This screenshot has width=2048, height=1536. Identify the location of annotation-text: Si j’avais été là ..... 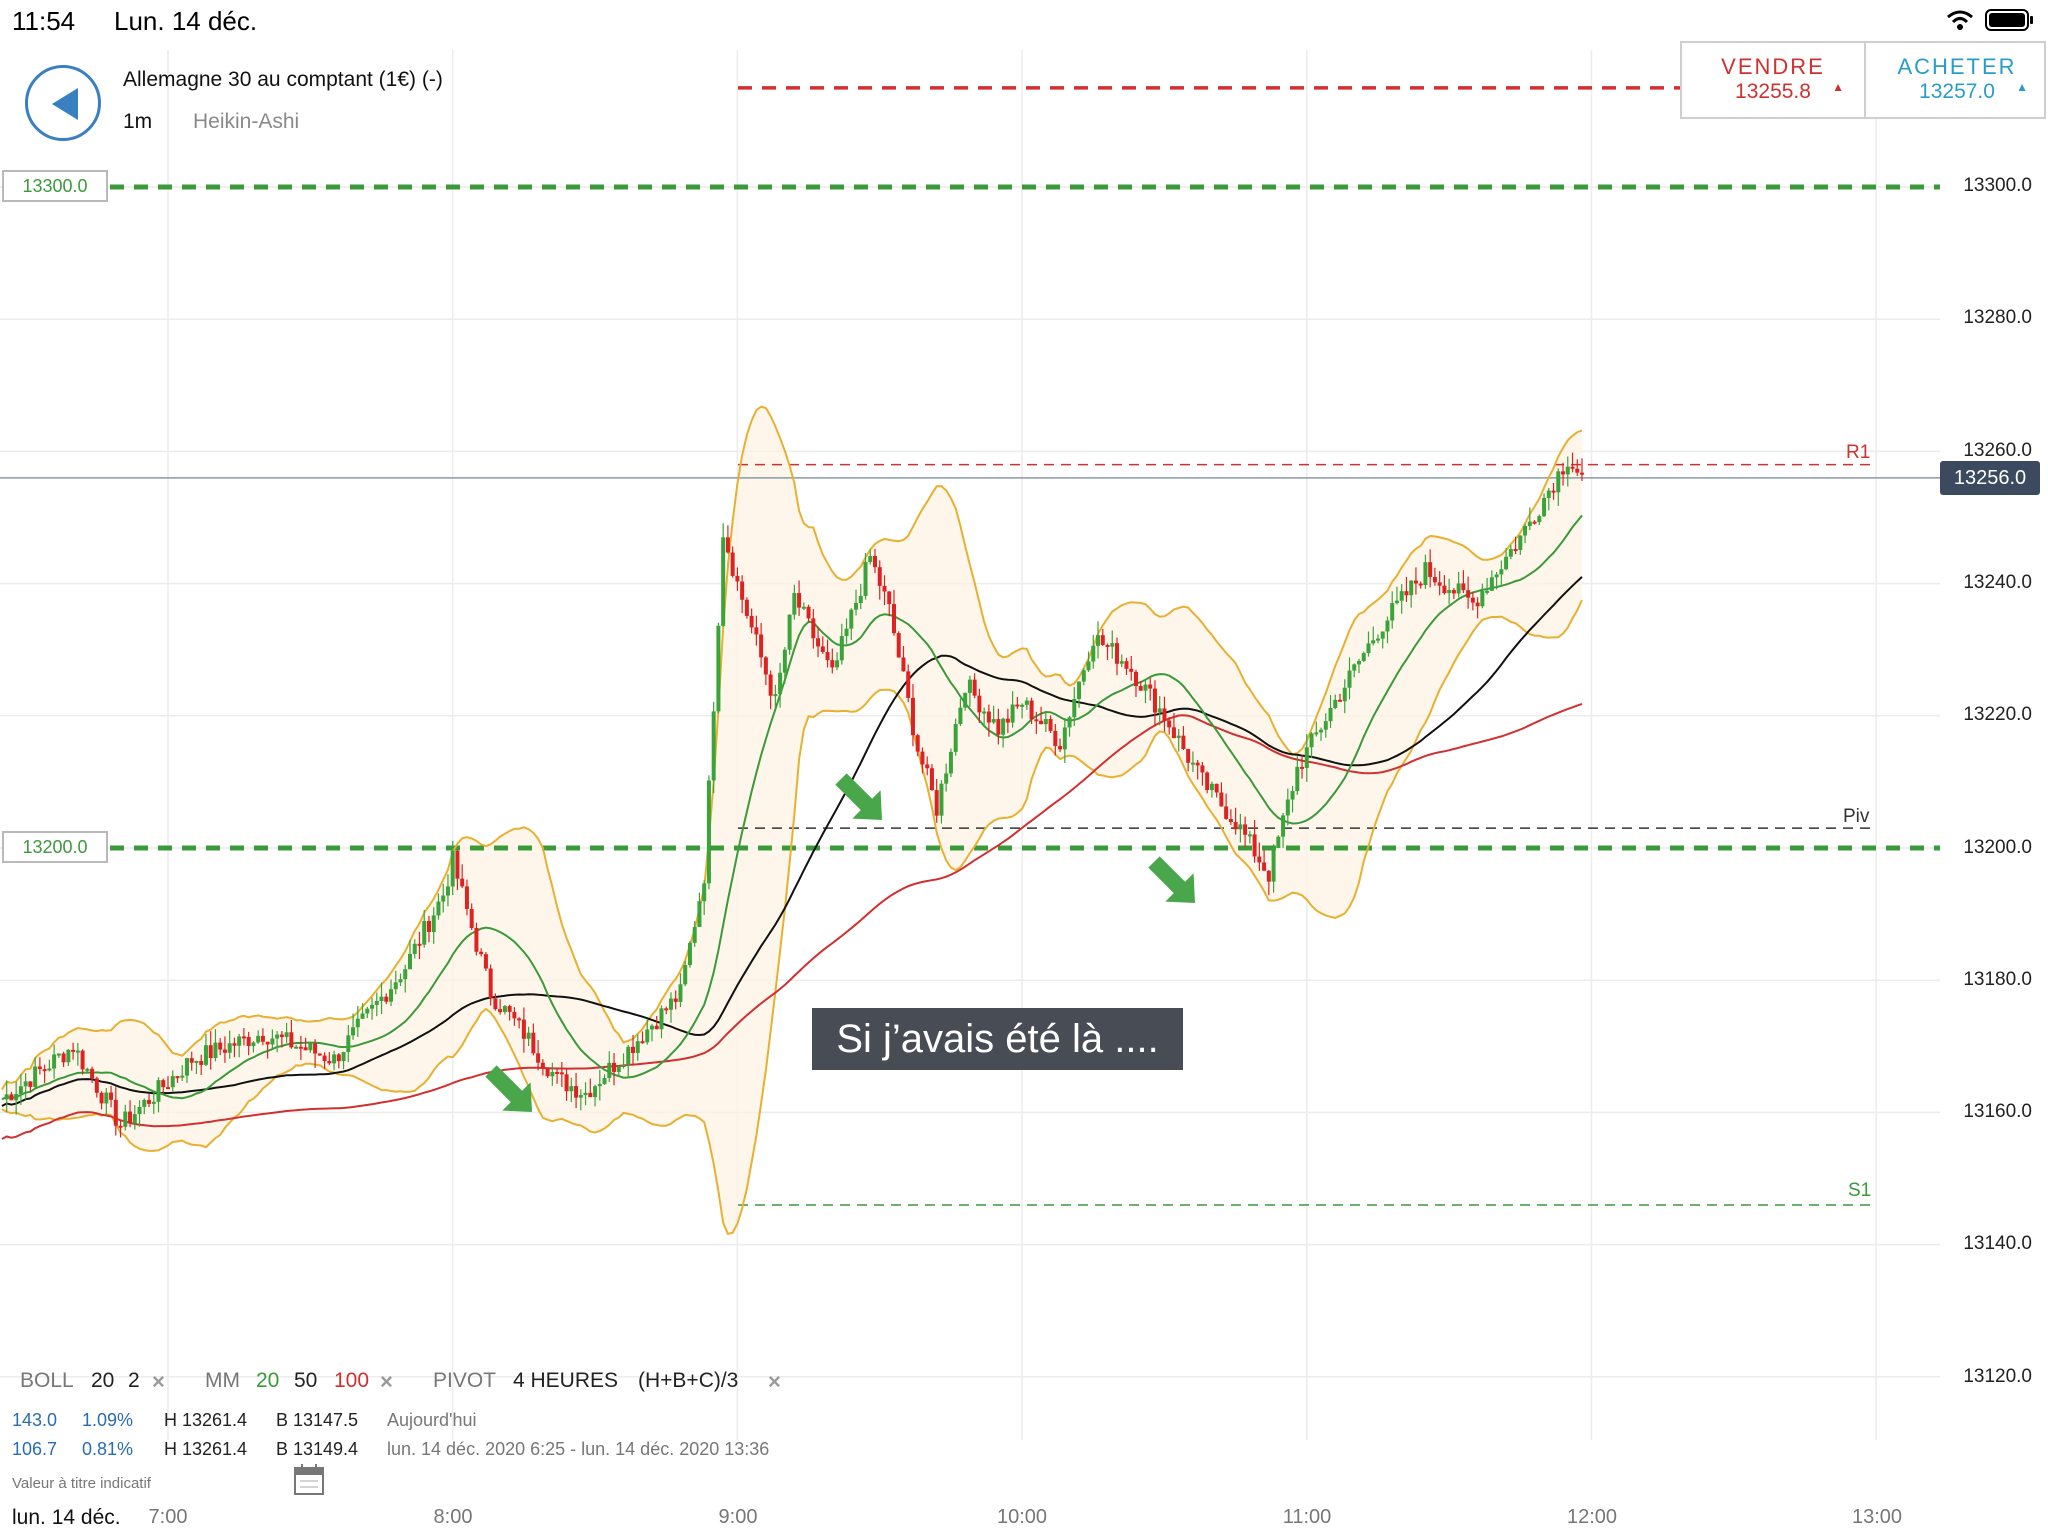
(997, 1039).